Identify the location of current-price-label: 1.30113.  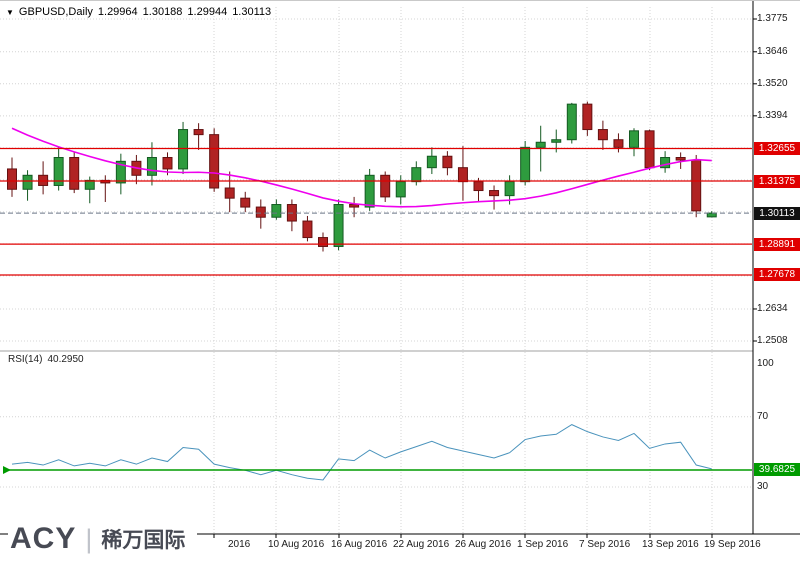
(777, 213).